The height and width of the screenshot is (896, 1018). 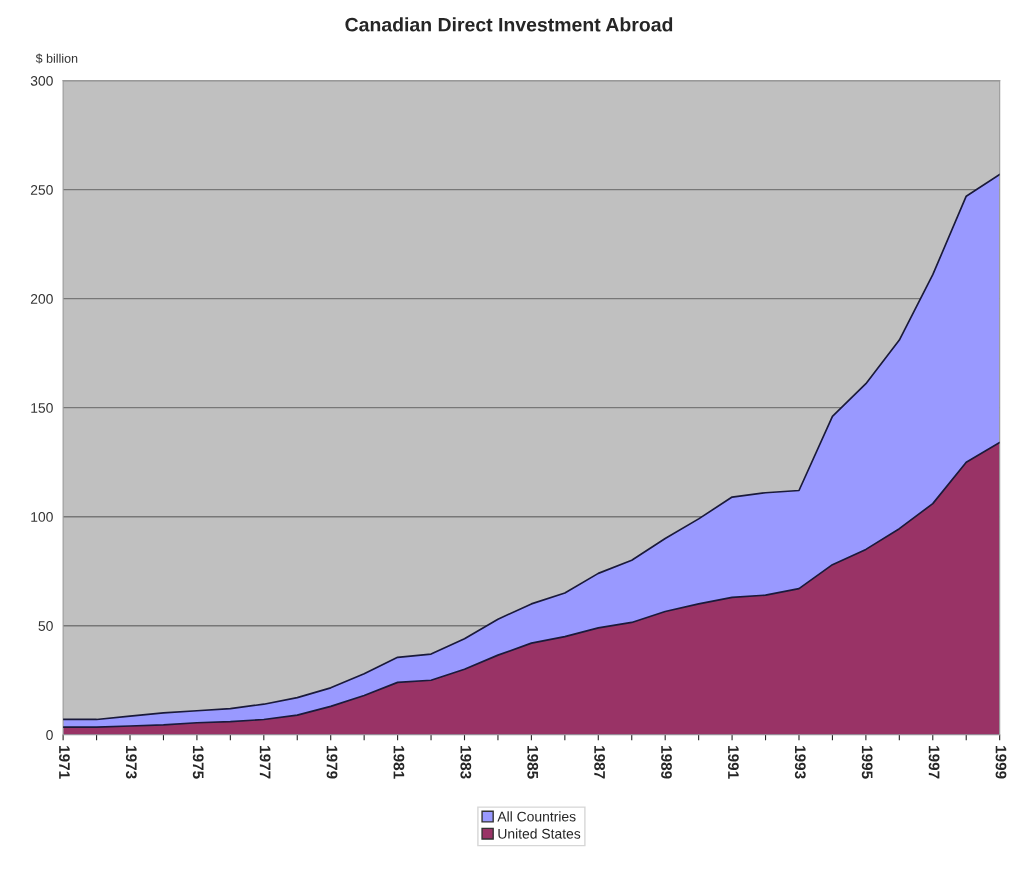 I want to click on x-tick-label: 1997, so click(x=934, y=762).